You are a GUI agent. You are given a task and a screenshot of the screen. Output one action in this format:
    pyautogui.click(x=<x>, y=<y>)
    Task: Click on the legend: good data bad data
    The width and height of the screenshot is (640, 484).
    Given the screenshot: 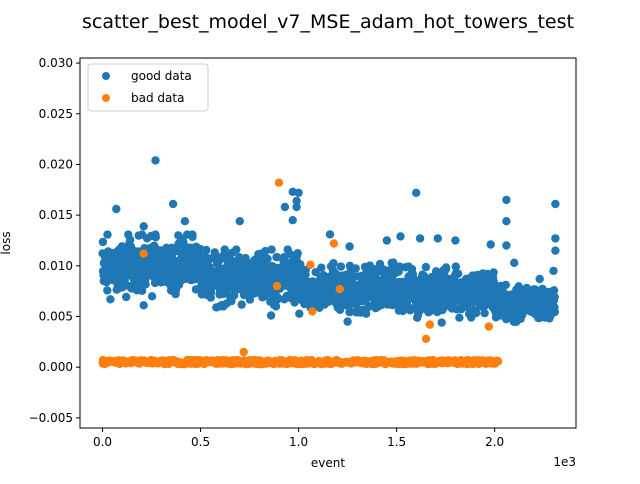 What is the action you would take?
    pyautogui.click(x=148, y=87)
    